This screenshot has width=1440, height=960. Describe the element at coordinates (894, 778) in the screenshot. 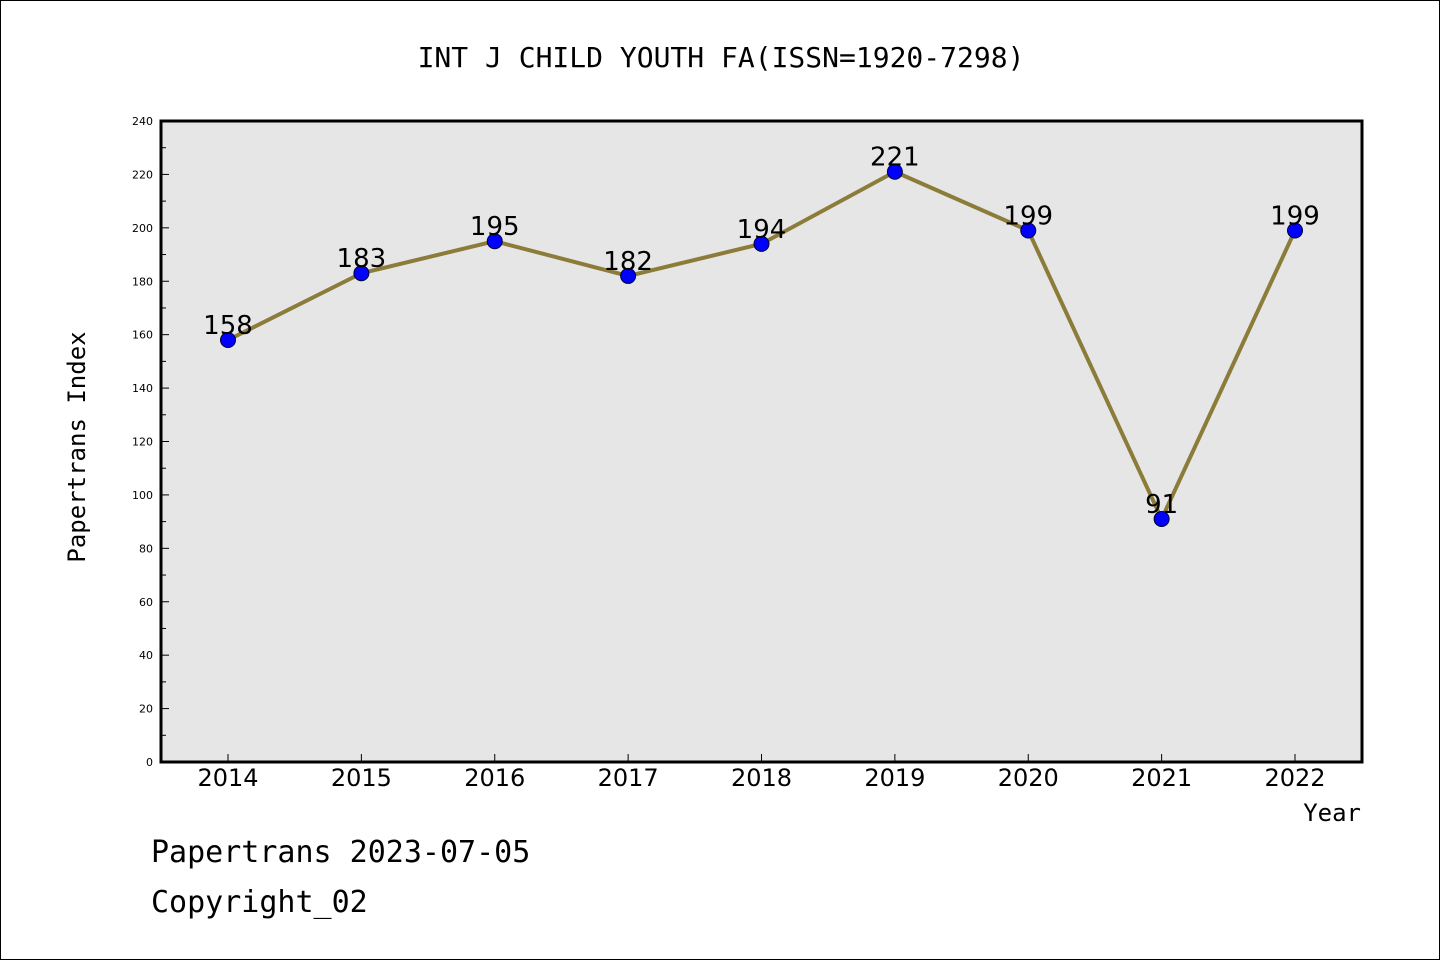

I see `x-tick-label: 2019` at that location.